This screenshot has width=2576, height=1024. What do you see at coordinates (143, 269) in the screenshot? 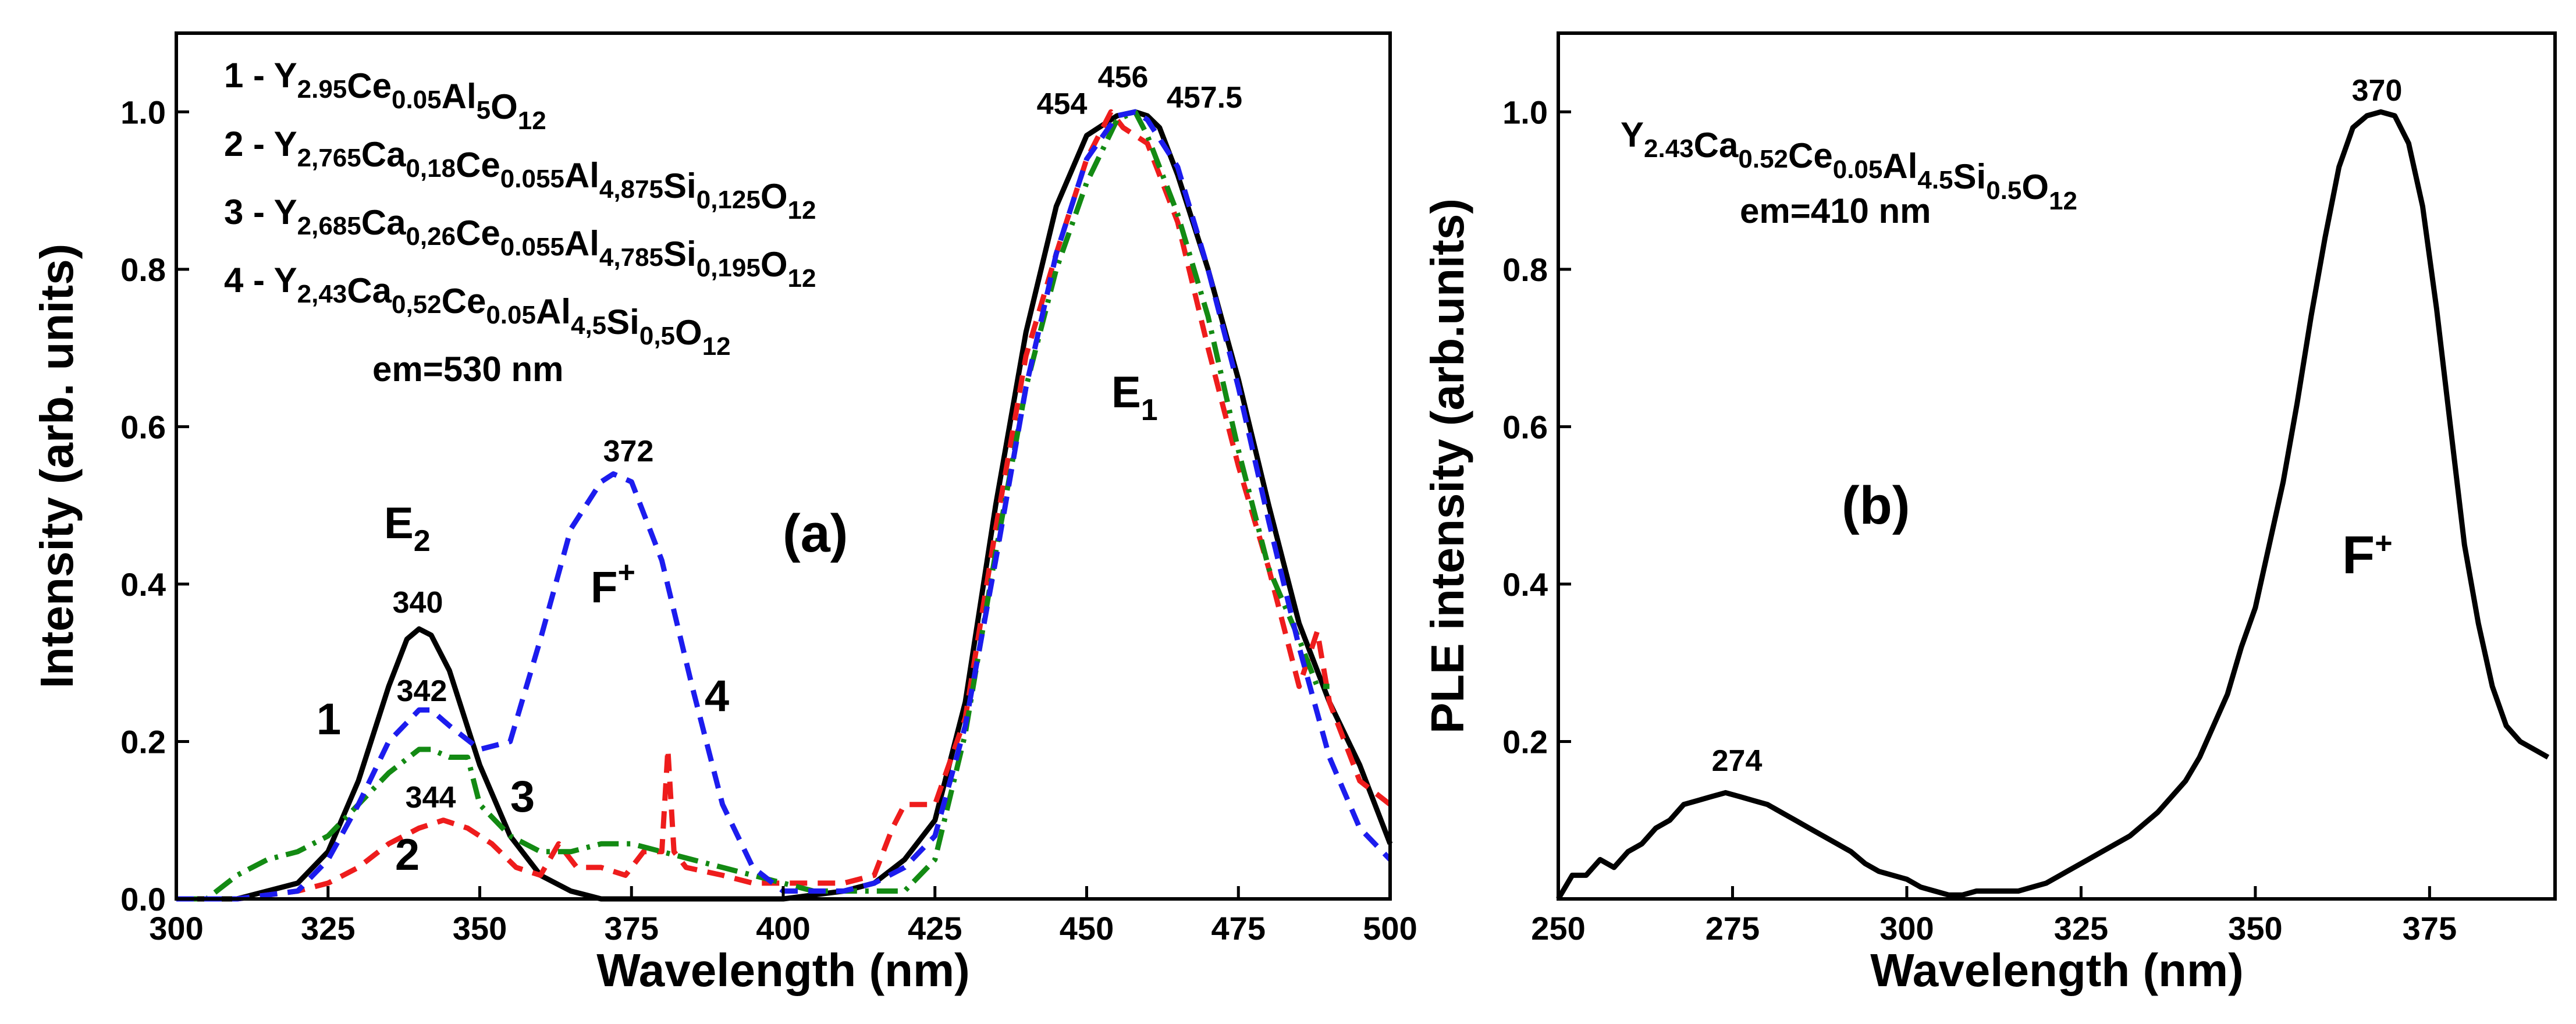
I see `panel-a-y-tick-label: 0.8` at bounding box center [143, 269].